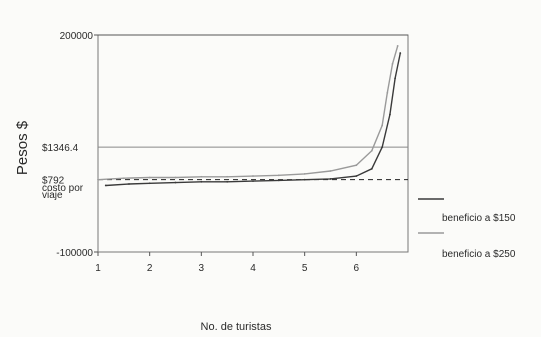 This screenshot has height=337, width=541. What do you see at coordinates (74, 253) in the screenshot?
I see `y-tick-label: -100000` at bounding box center [74, 253].